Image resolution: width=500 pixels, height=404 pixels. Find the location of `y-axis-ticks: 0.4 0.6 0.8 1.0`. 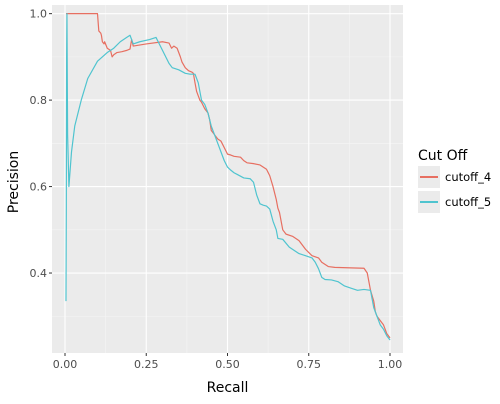

y-axis-ticks: 0.4 0.6 0.8 1.0 is located at coordinates (41, 144).